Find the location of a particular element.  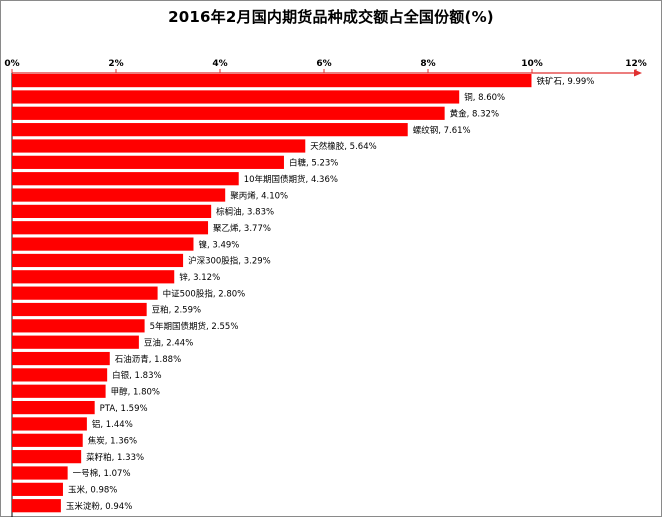

x-tick-label: 12% is located at coordinates (636, 64).